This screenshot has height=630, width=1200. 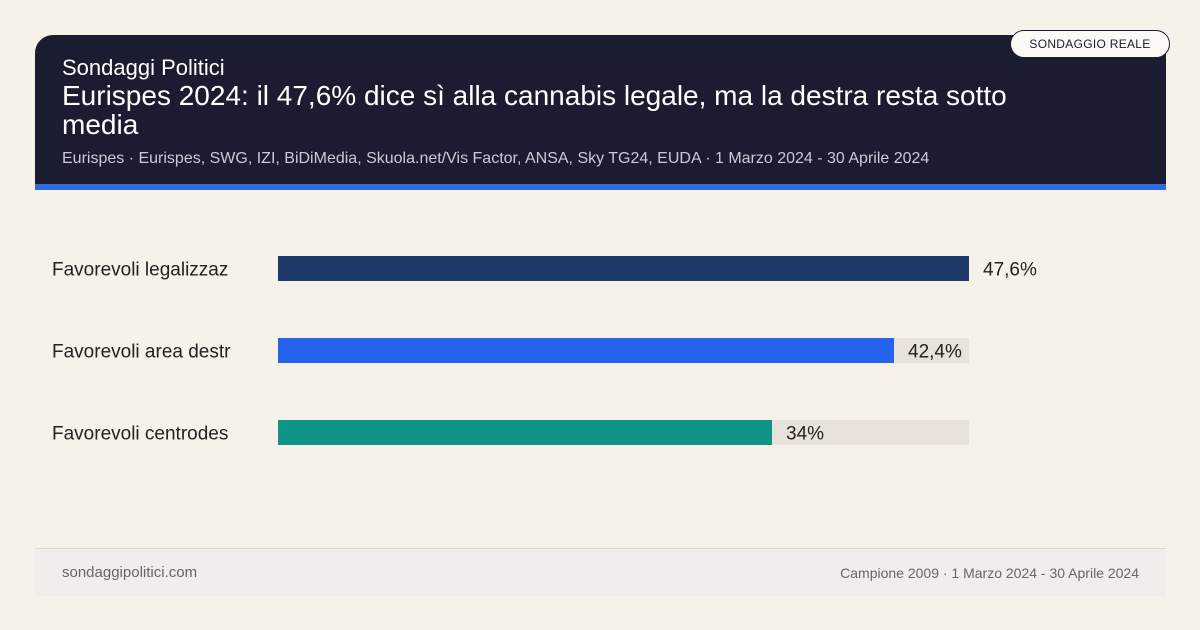 What do you see at coordinates (935, 352) in the screenshot?
I see `value-label: 42,4%` at bounding box center [935, 352].